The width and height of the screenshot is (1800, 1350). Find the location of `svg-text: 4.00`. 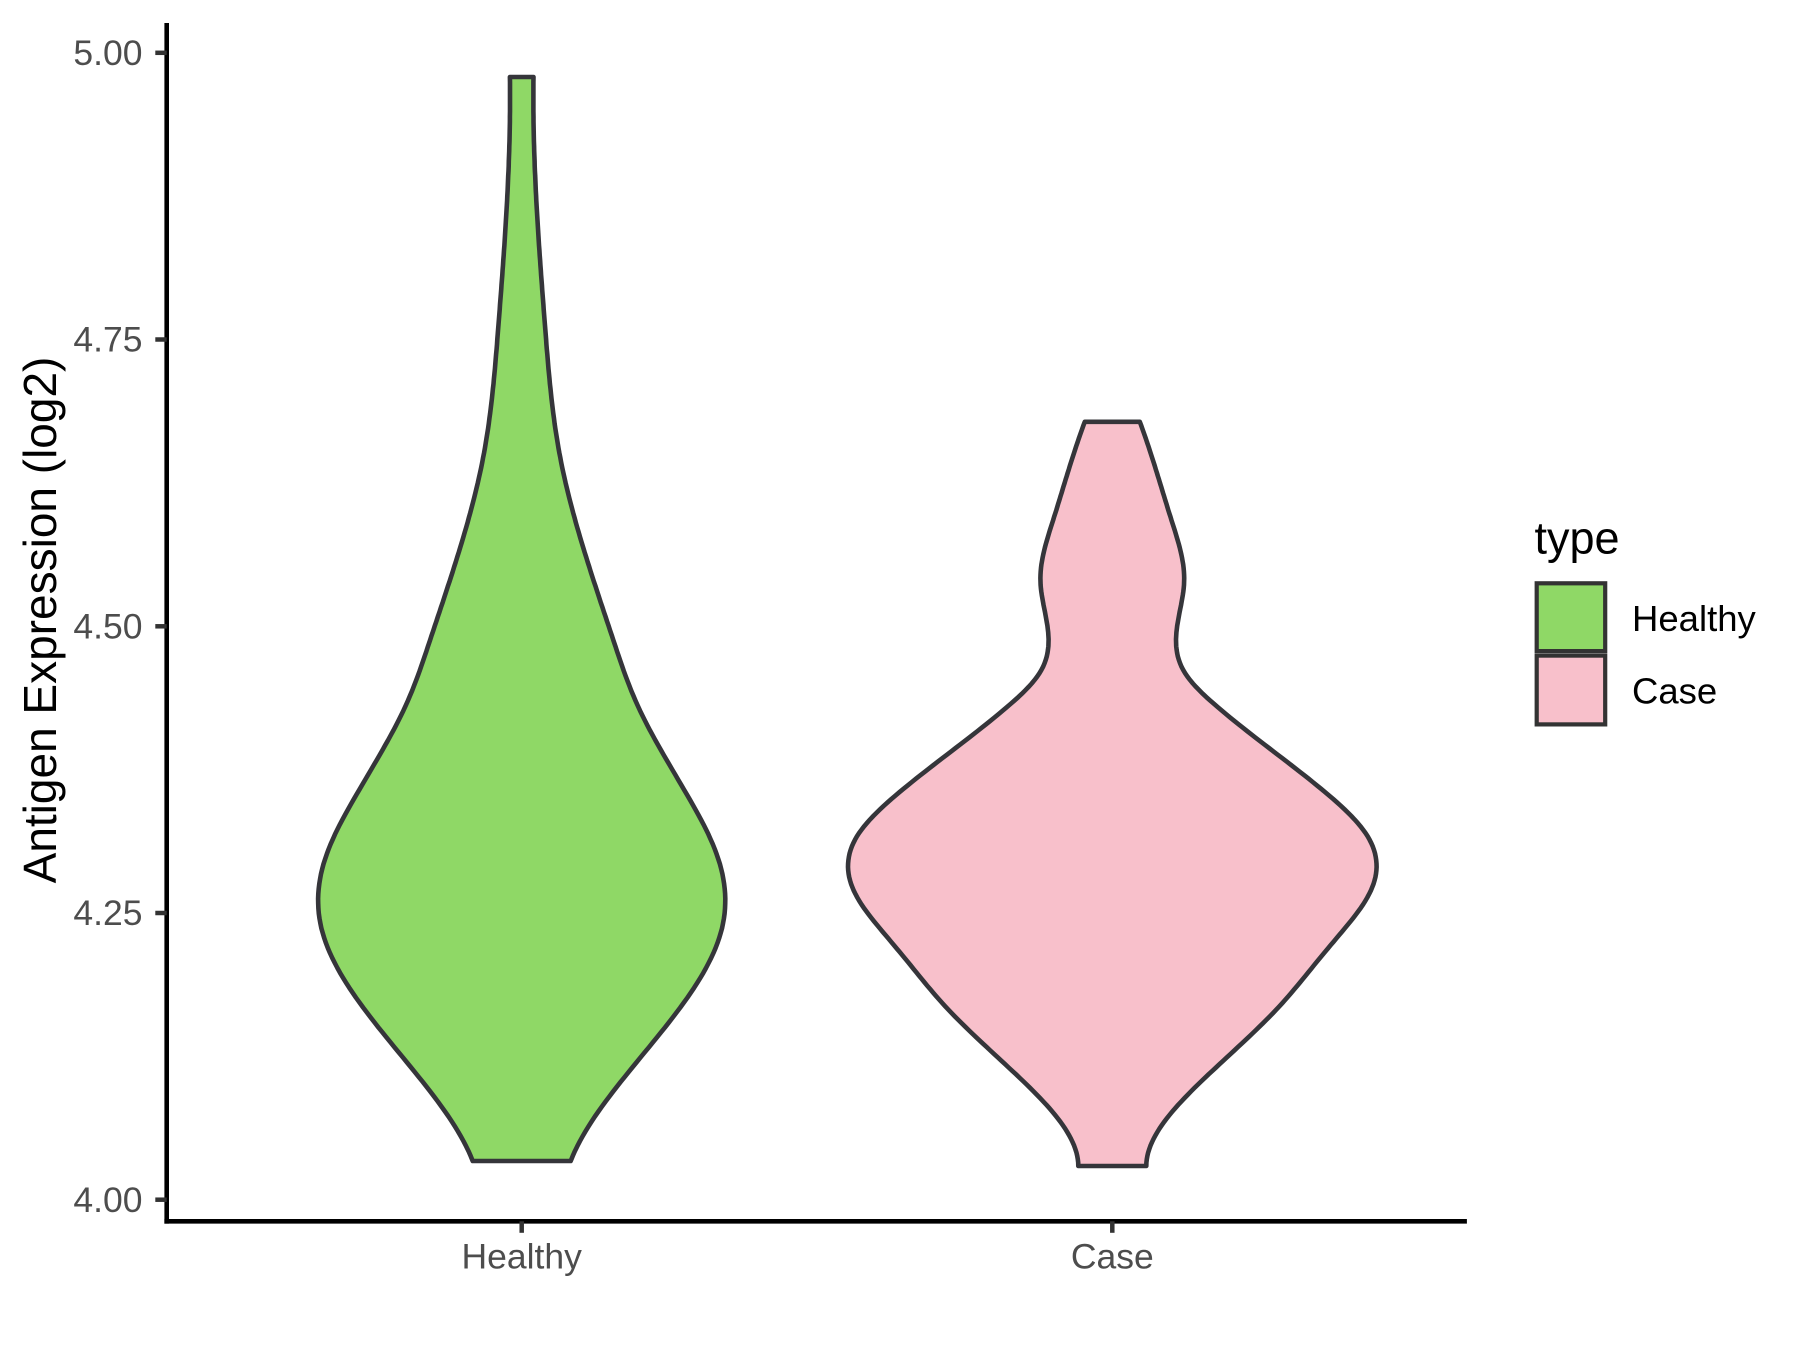

svg-text: 4.00 is located at coordinates (107, 1200).